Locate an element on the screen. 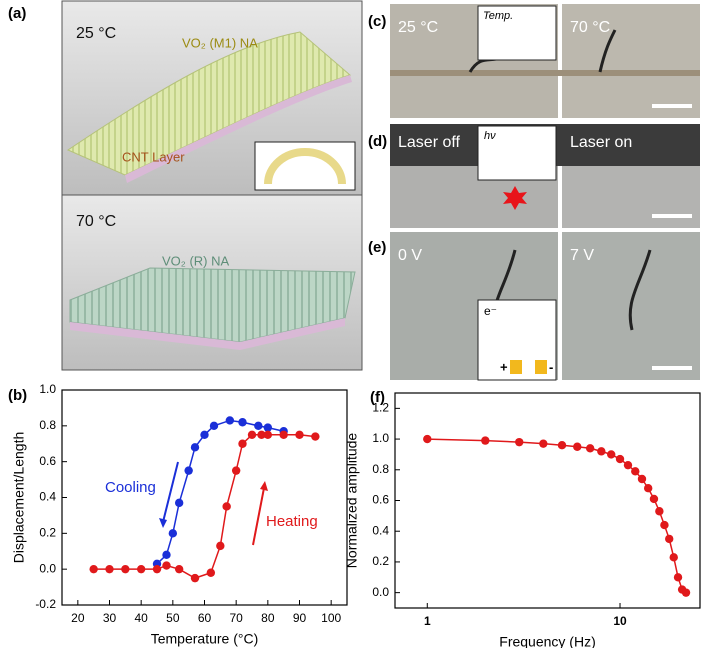  x-tick-label: 70 is located at coordinates (236, 618).